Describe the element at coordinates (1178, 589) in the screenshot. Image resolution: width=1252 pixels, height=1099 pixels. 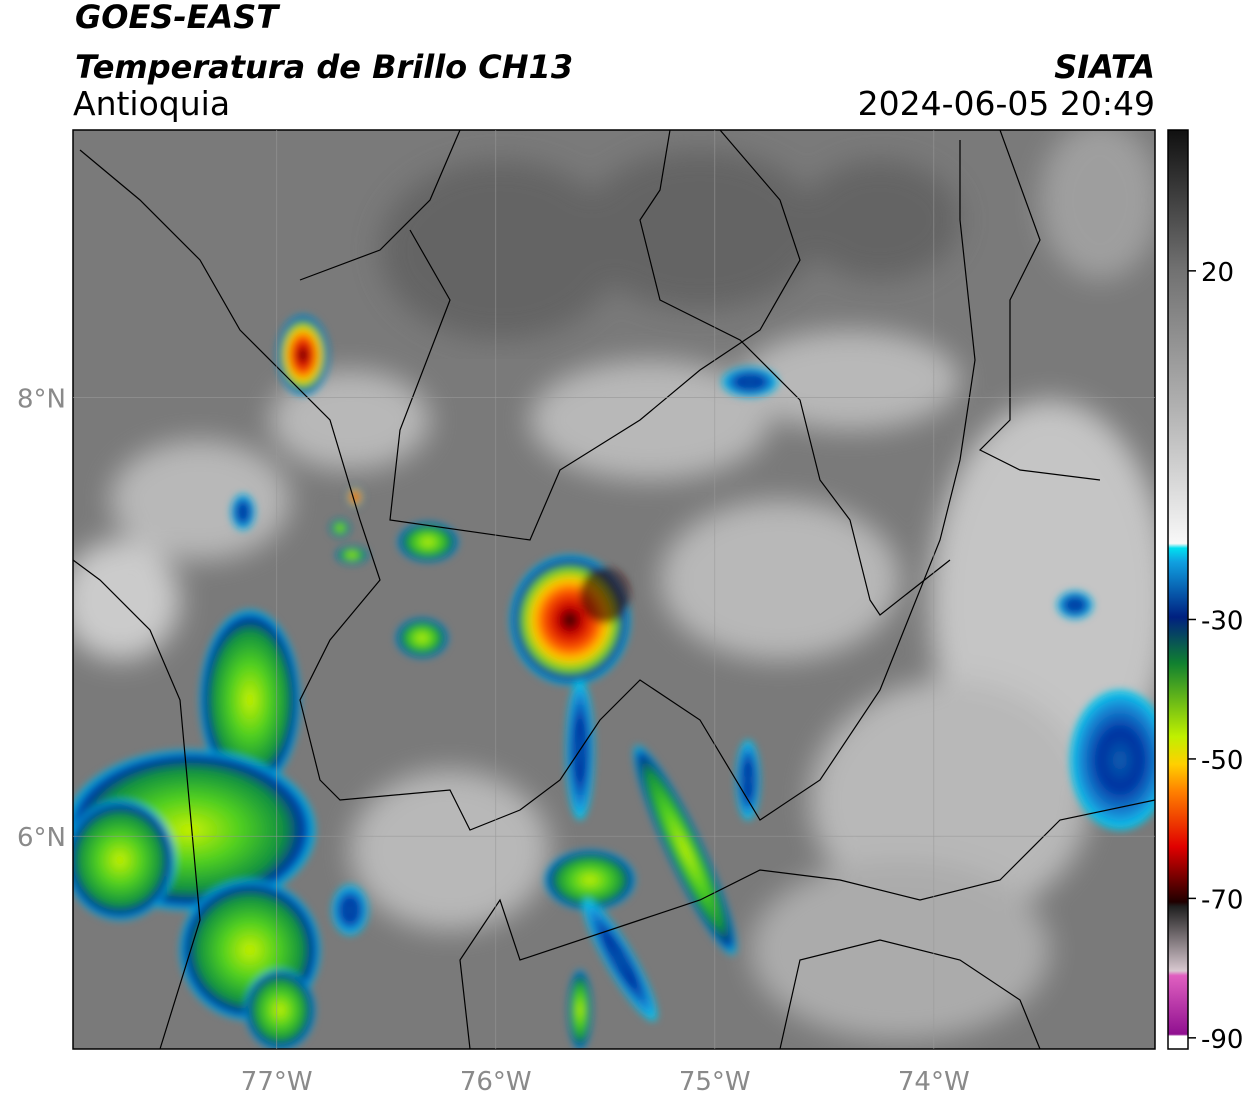
I see `colorbar` at that location.